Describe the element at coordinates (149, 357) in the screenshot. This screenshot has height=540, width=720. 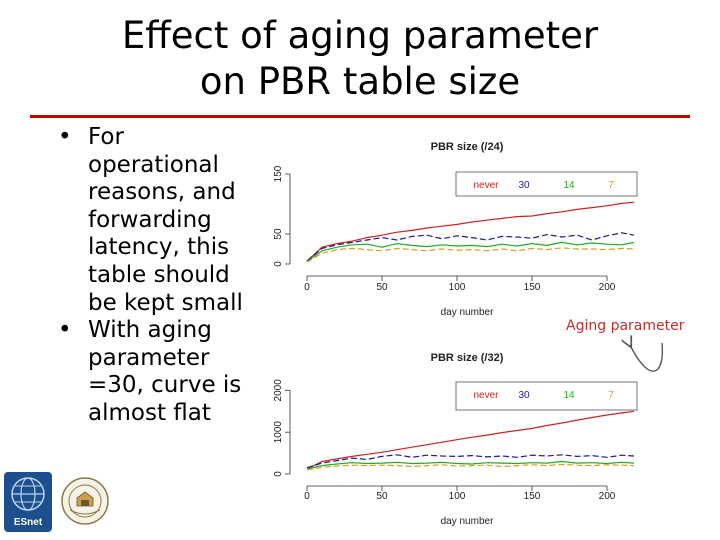
I see `bullet-line: parameter` at that location.